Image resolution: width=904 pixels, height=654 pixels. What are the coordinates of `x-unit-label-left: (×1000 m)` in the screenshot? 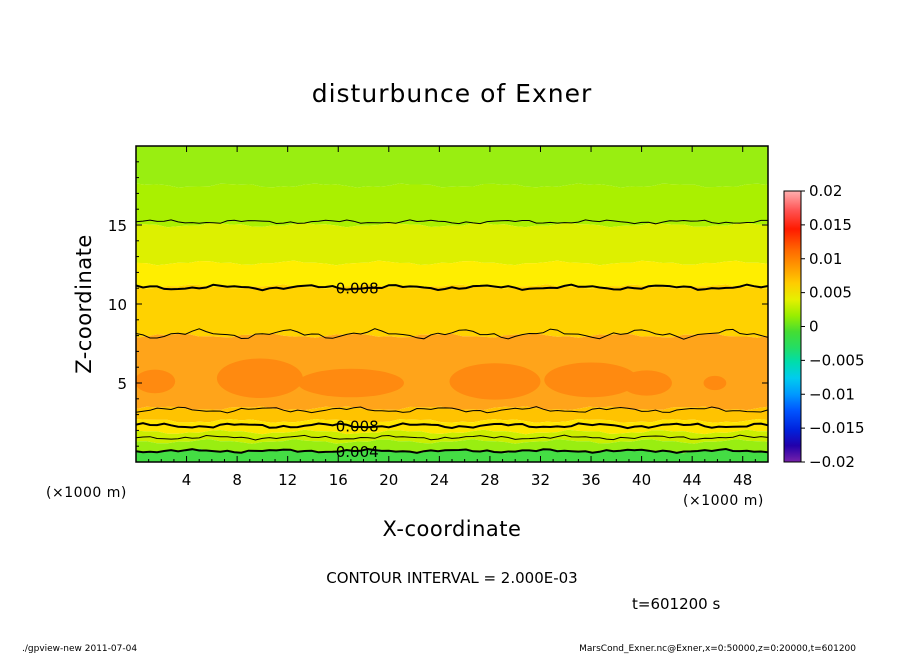 It's located at (86, 493).